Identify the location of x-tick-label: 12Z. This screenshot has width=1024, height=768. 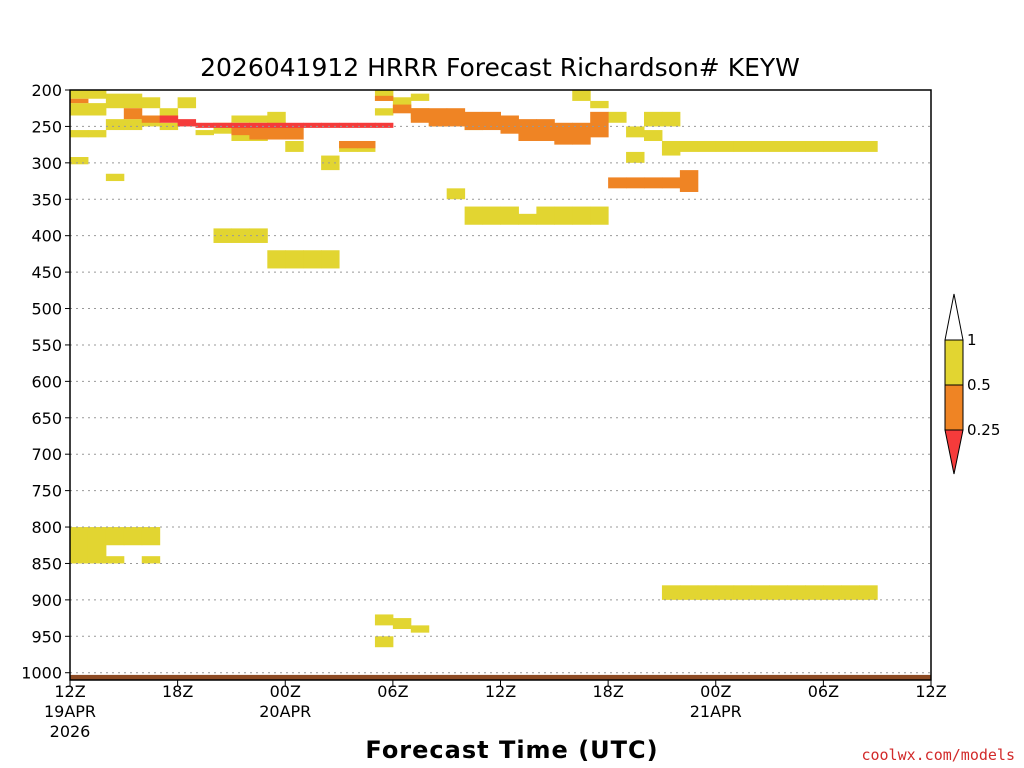
(69, 691).